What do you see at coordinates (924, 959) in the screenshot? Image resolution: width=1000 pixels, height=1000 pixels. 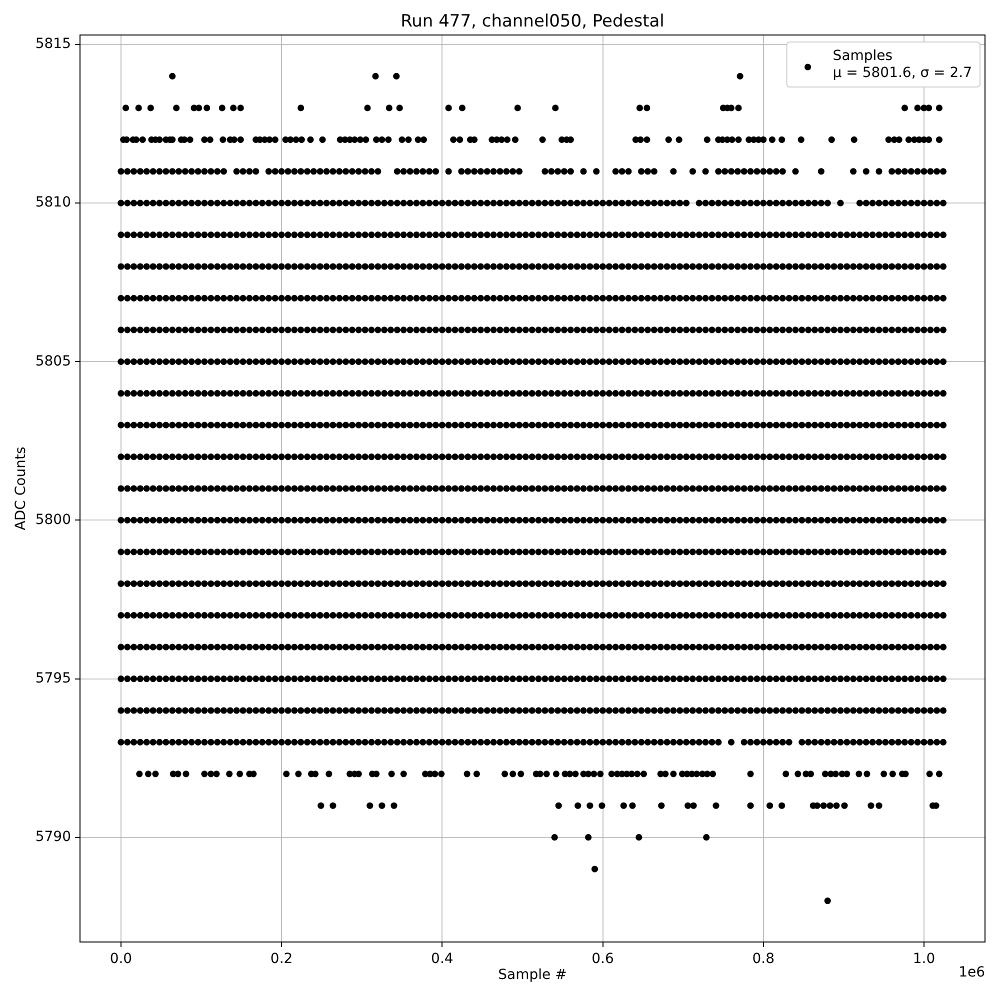 I see `x-tick-label: 1.0` at bounding box center [924, 959].